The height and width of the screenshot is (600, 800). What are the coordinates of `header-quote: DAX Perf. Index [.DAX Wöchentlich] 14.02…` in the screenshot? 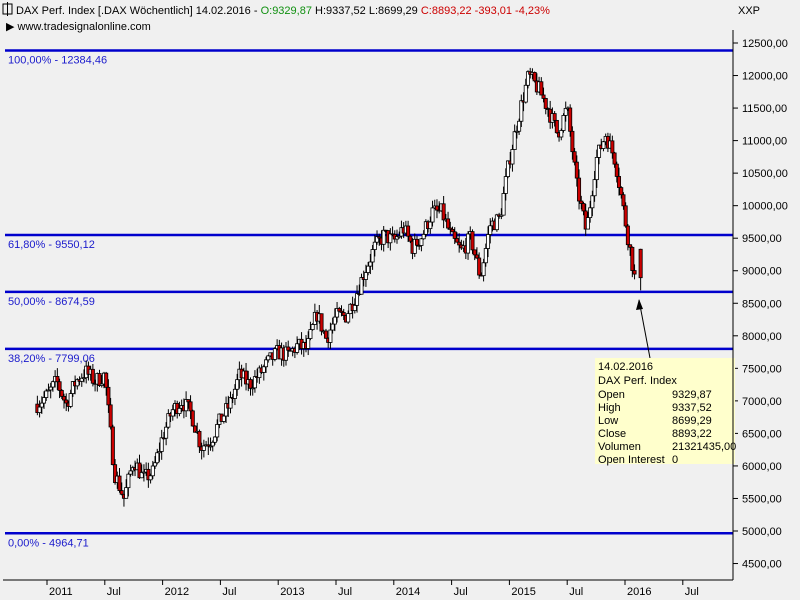 It's located at (283, 11).